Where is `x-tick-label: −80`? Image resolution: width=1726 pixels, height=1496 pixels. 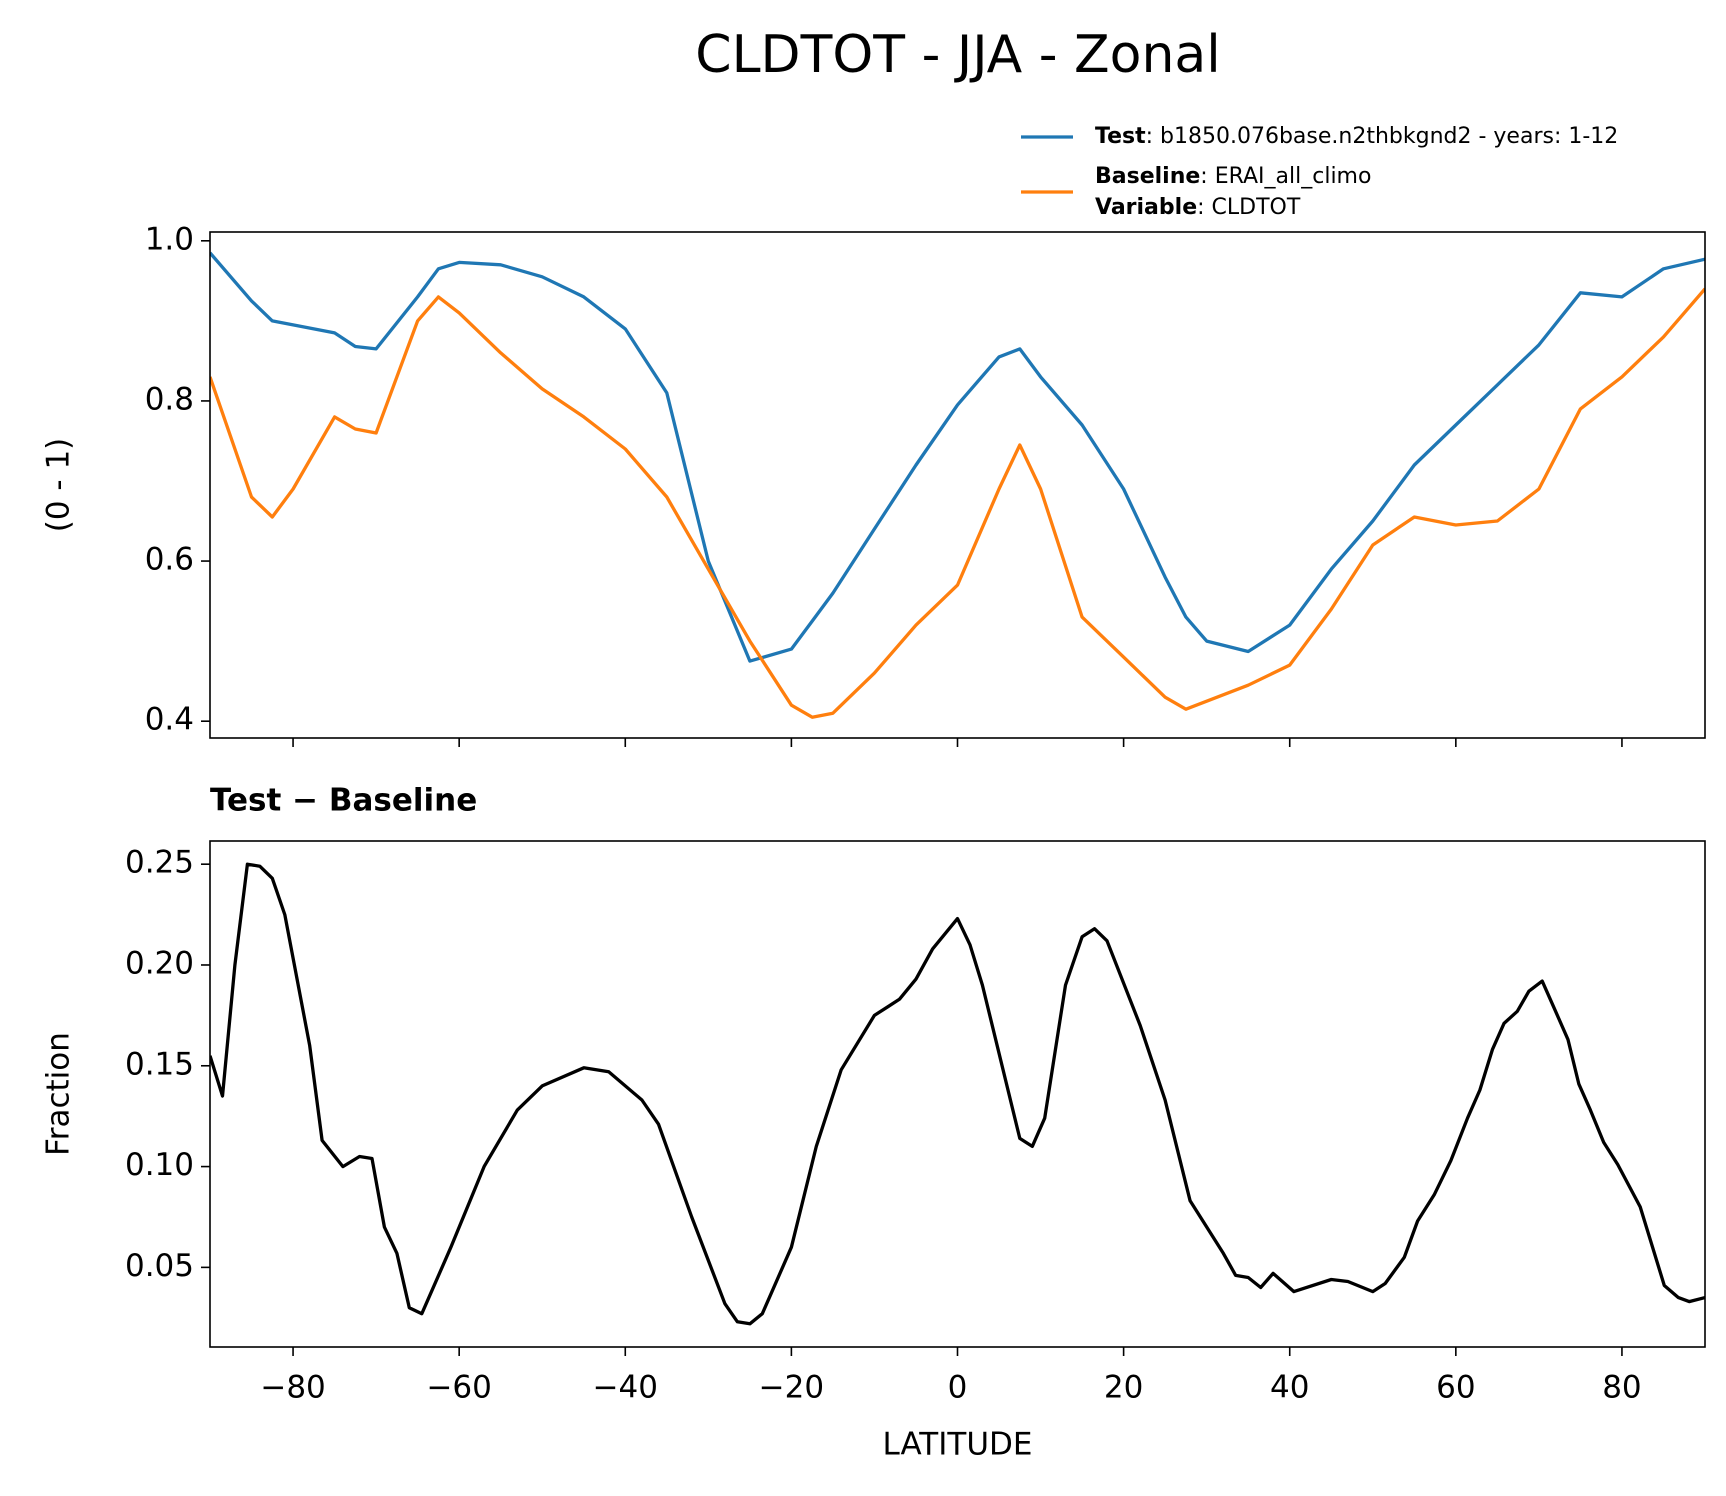
x-tick-label: −80 is located at coordinates (292, 1388).